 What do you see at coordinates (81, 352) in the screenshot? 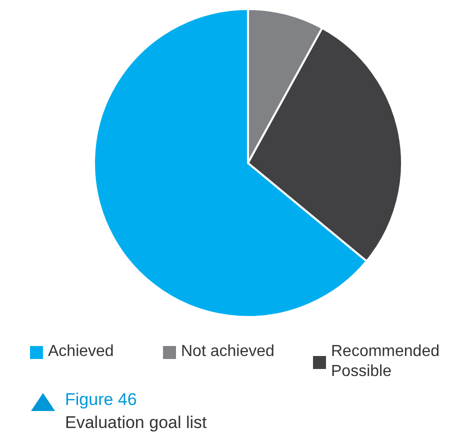
I see `legend-label: Achieved` at bounding box center [81, 352].